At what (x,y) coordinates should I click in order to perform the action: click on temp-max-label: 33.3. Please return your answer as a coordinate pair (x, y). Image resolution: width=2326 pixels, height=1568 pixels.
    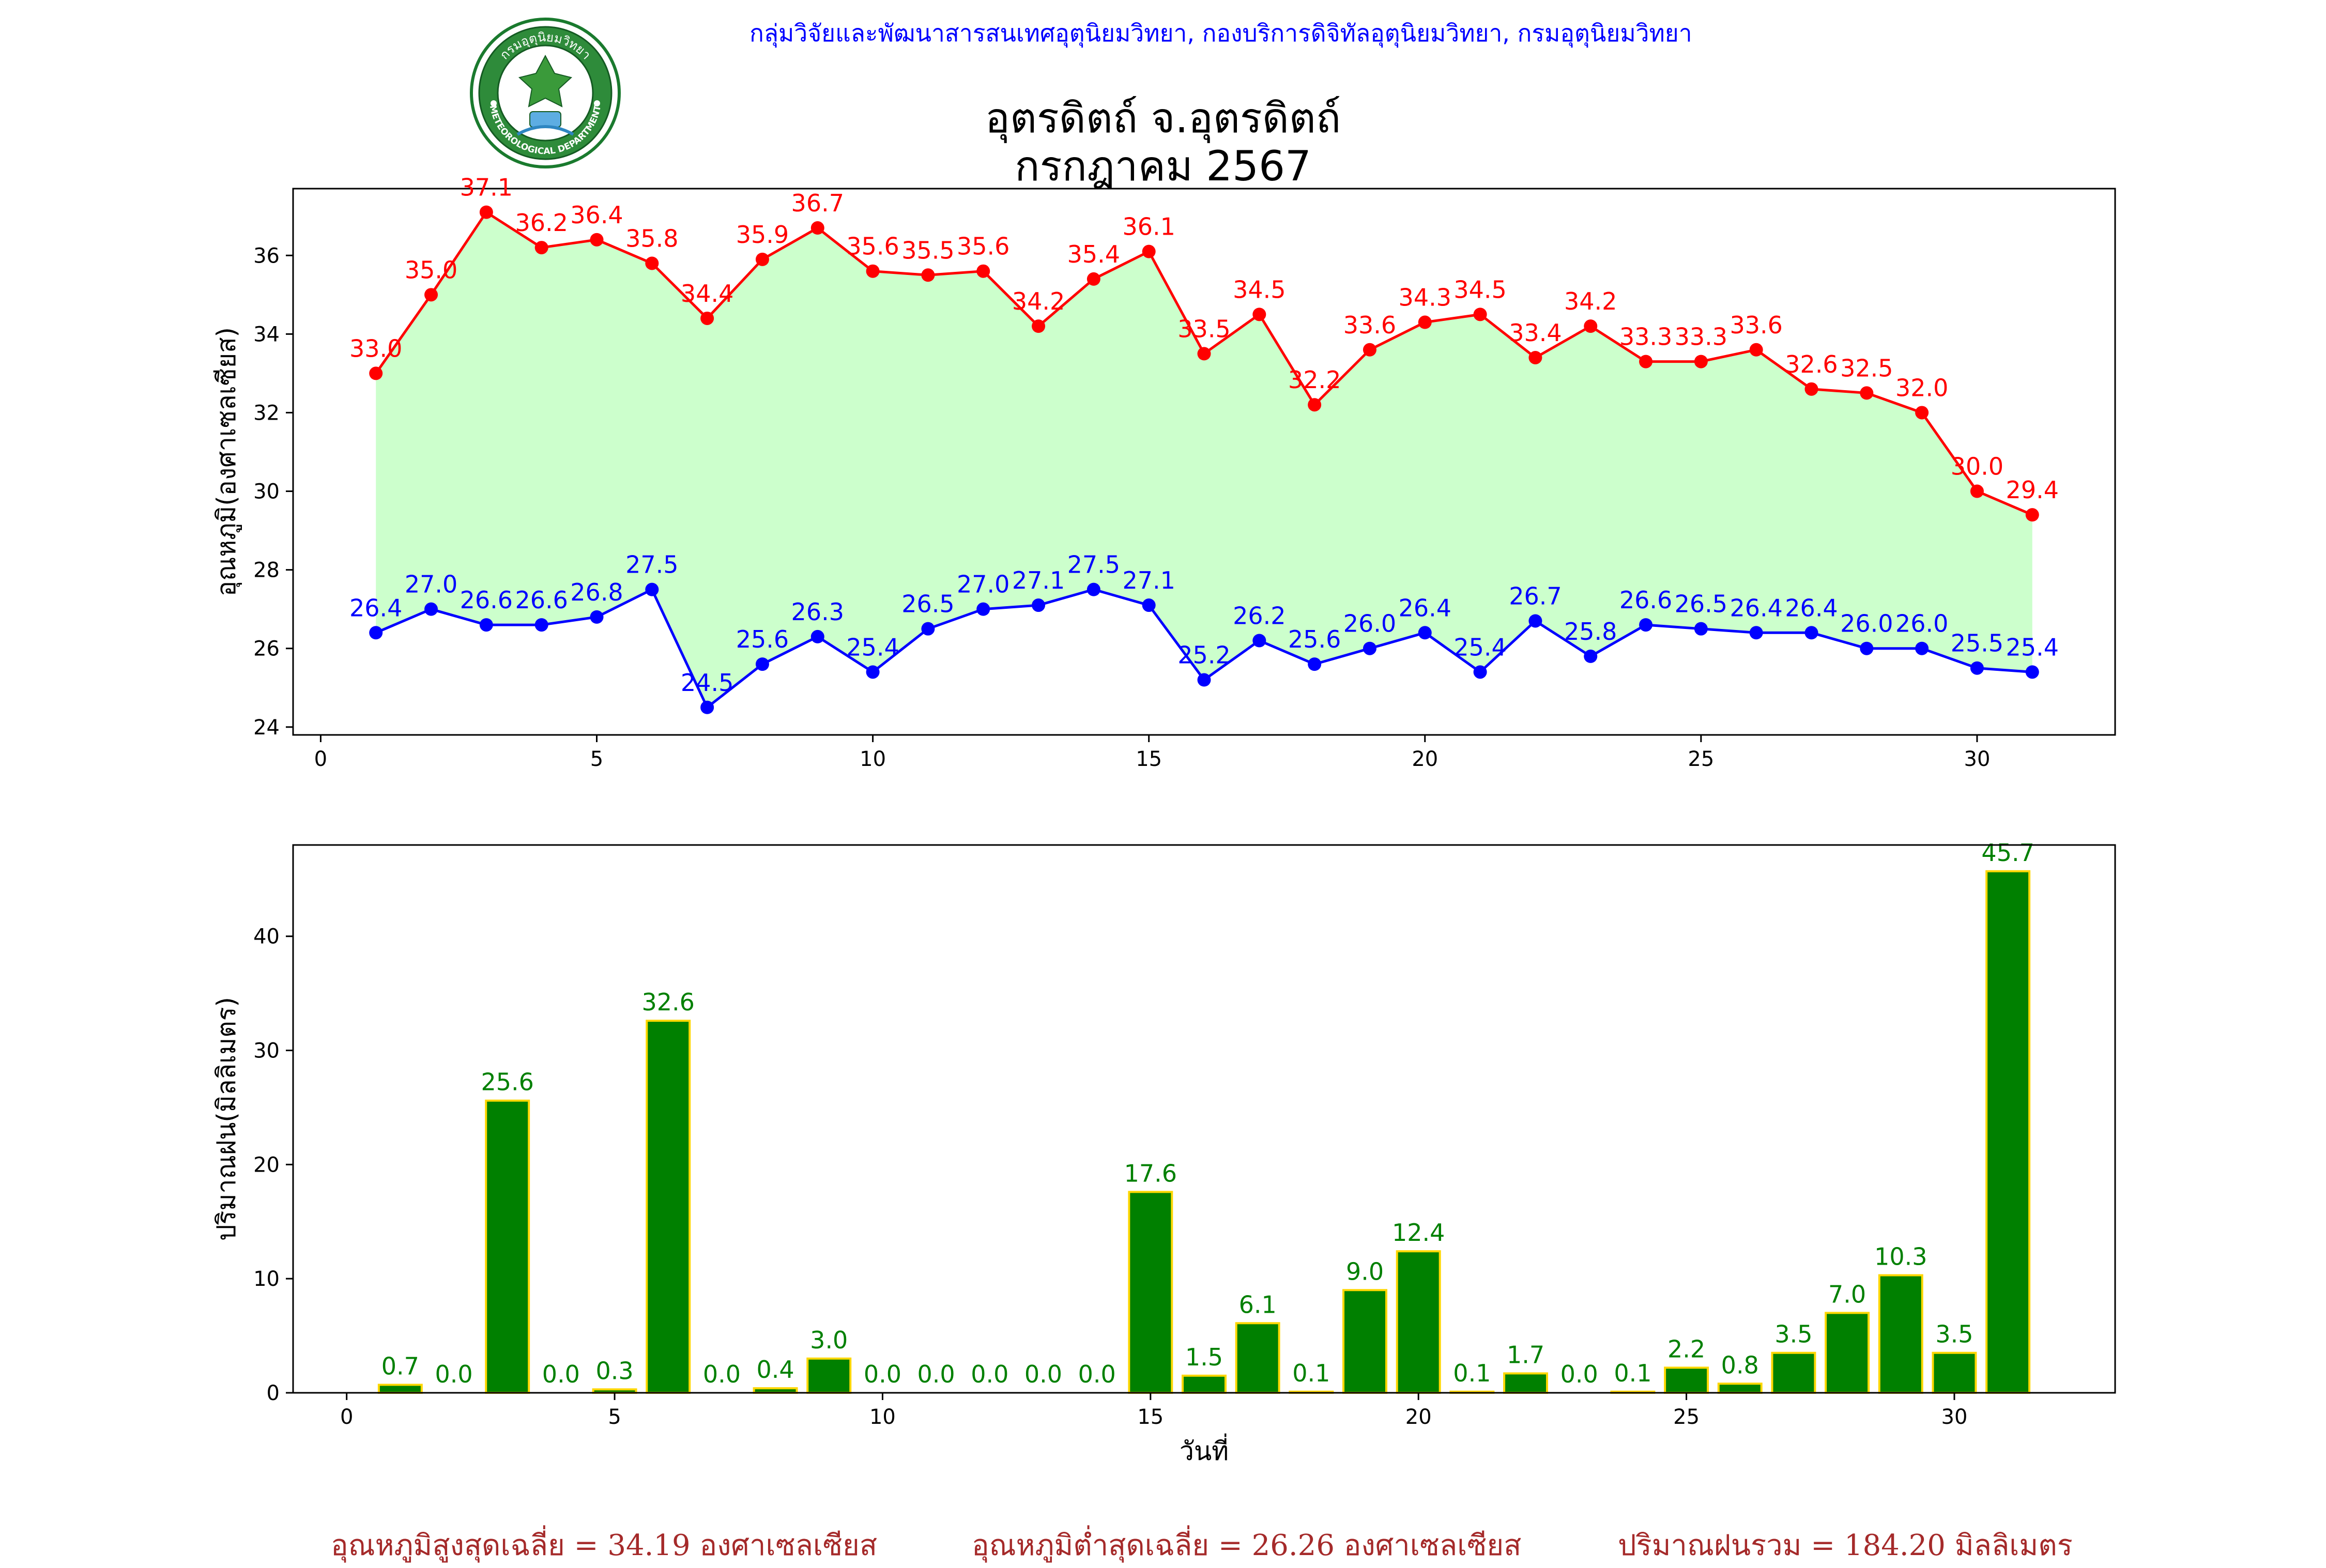
    Looking at the image, I should click on (1701, 337).